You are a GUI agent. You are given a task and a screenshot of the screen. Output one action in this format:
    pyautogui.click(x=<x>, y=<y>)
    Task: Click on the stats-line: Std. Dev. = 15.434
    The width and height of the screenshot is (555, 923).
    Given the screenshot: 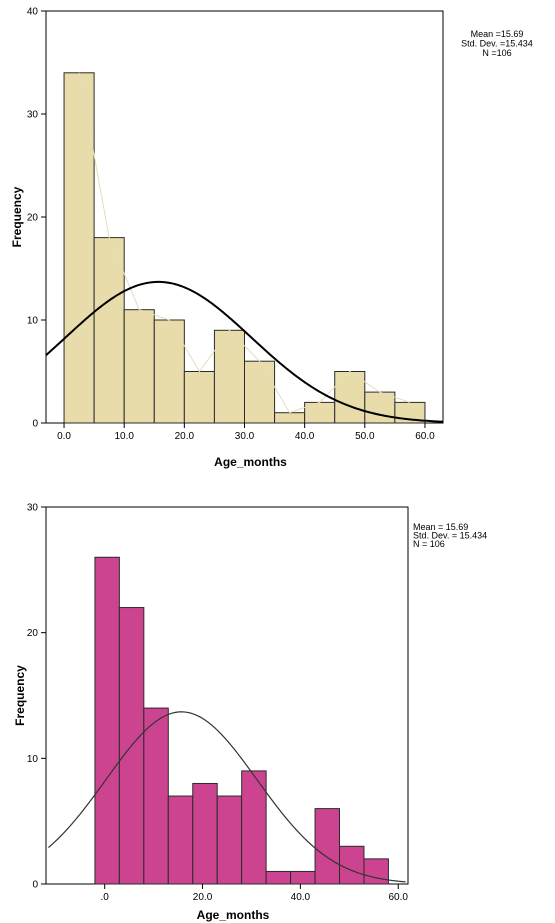 What is the action you would take?
    pyautogui.click(x=450, y=536)
    